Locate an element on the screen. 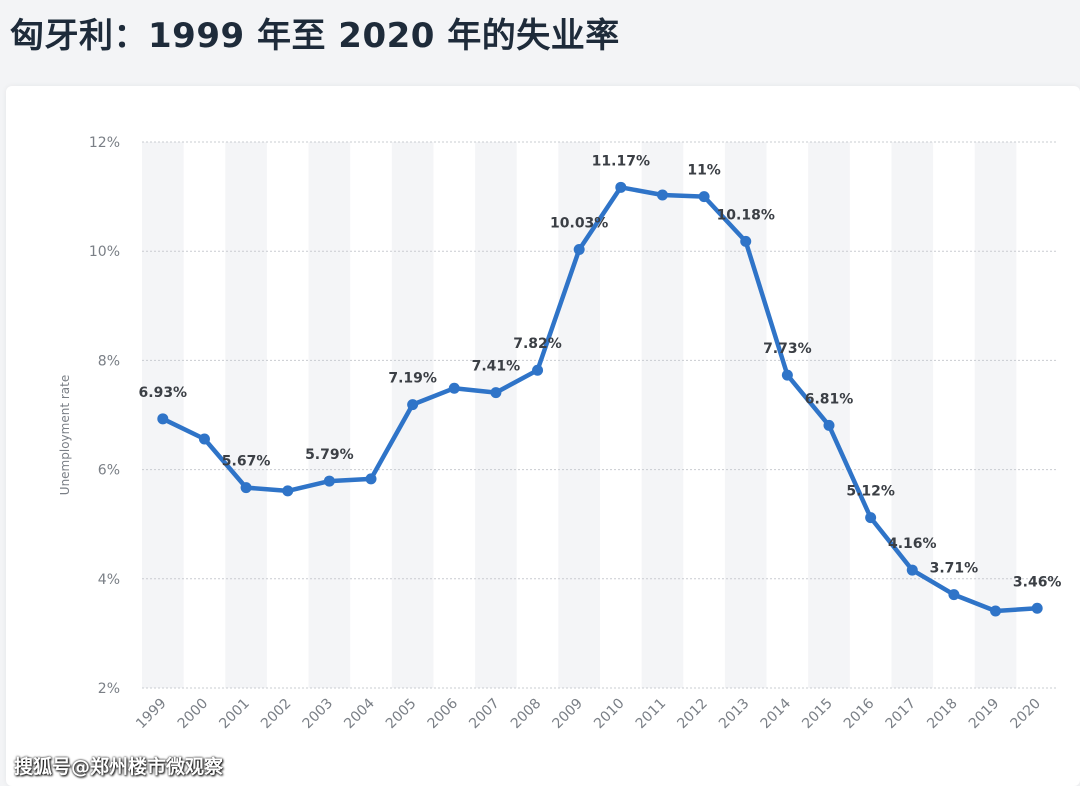 This screenshot has height=786, width=1080. data-label: 11% is located at coordinates (704, 171).